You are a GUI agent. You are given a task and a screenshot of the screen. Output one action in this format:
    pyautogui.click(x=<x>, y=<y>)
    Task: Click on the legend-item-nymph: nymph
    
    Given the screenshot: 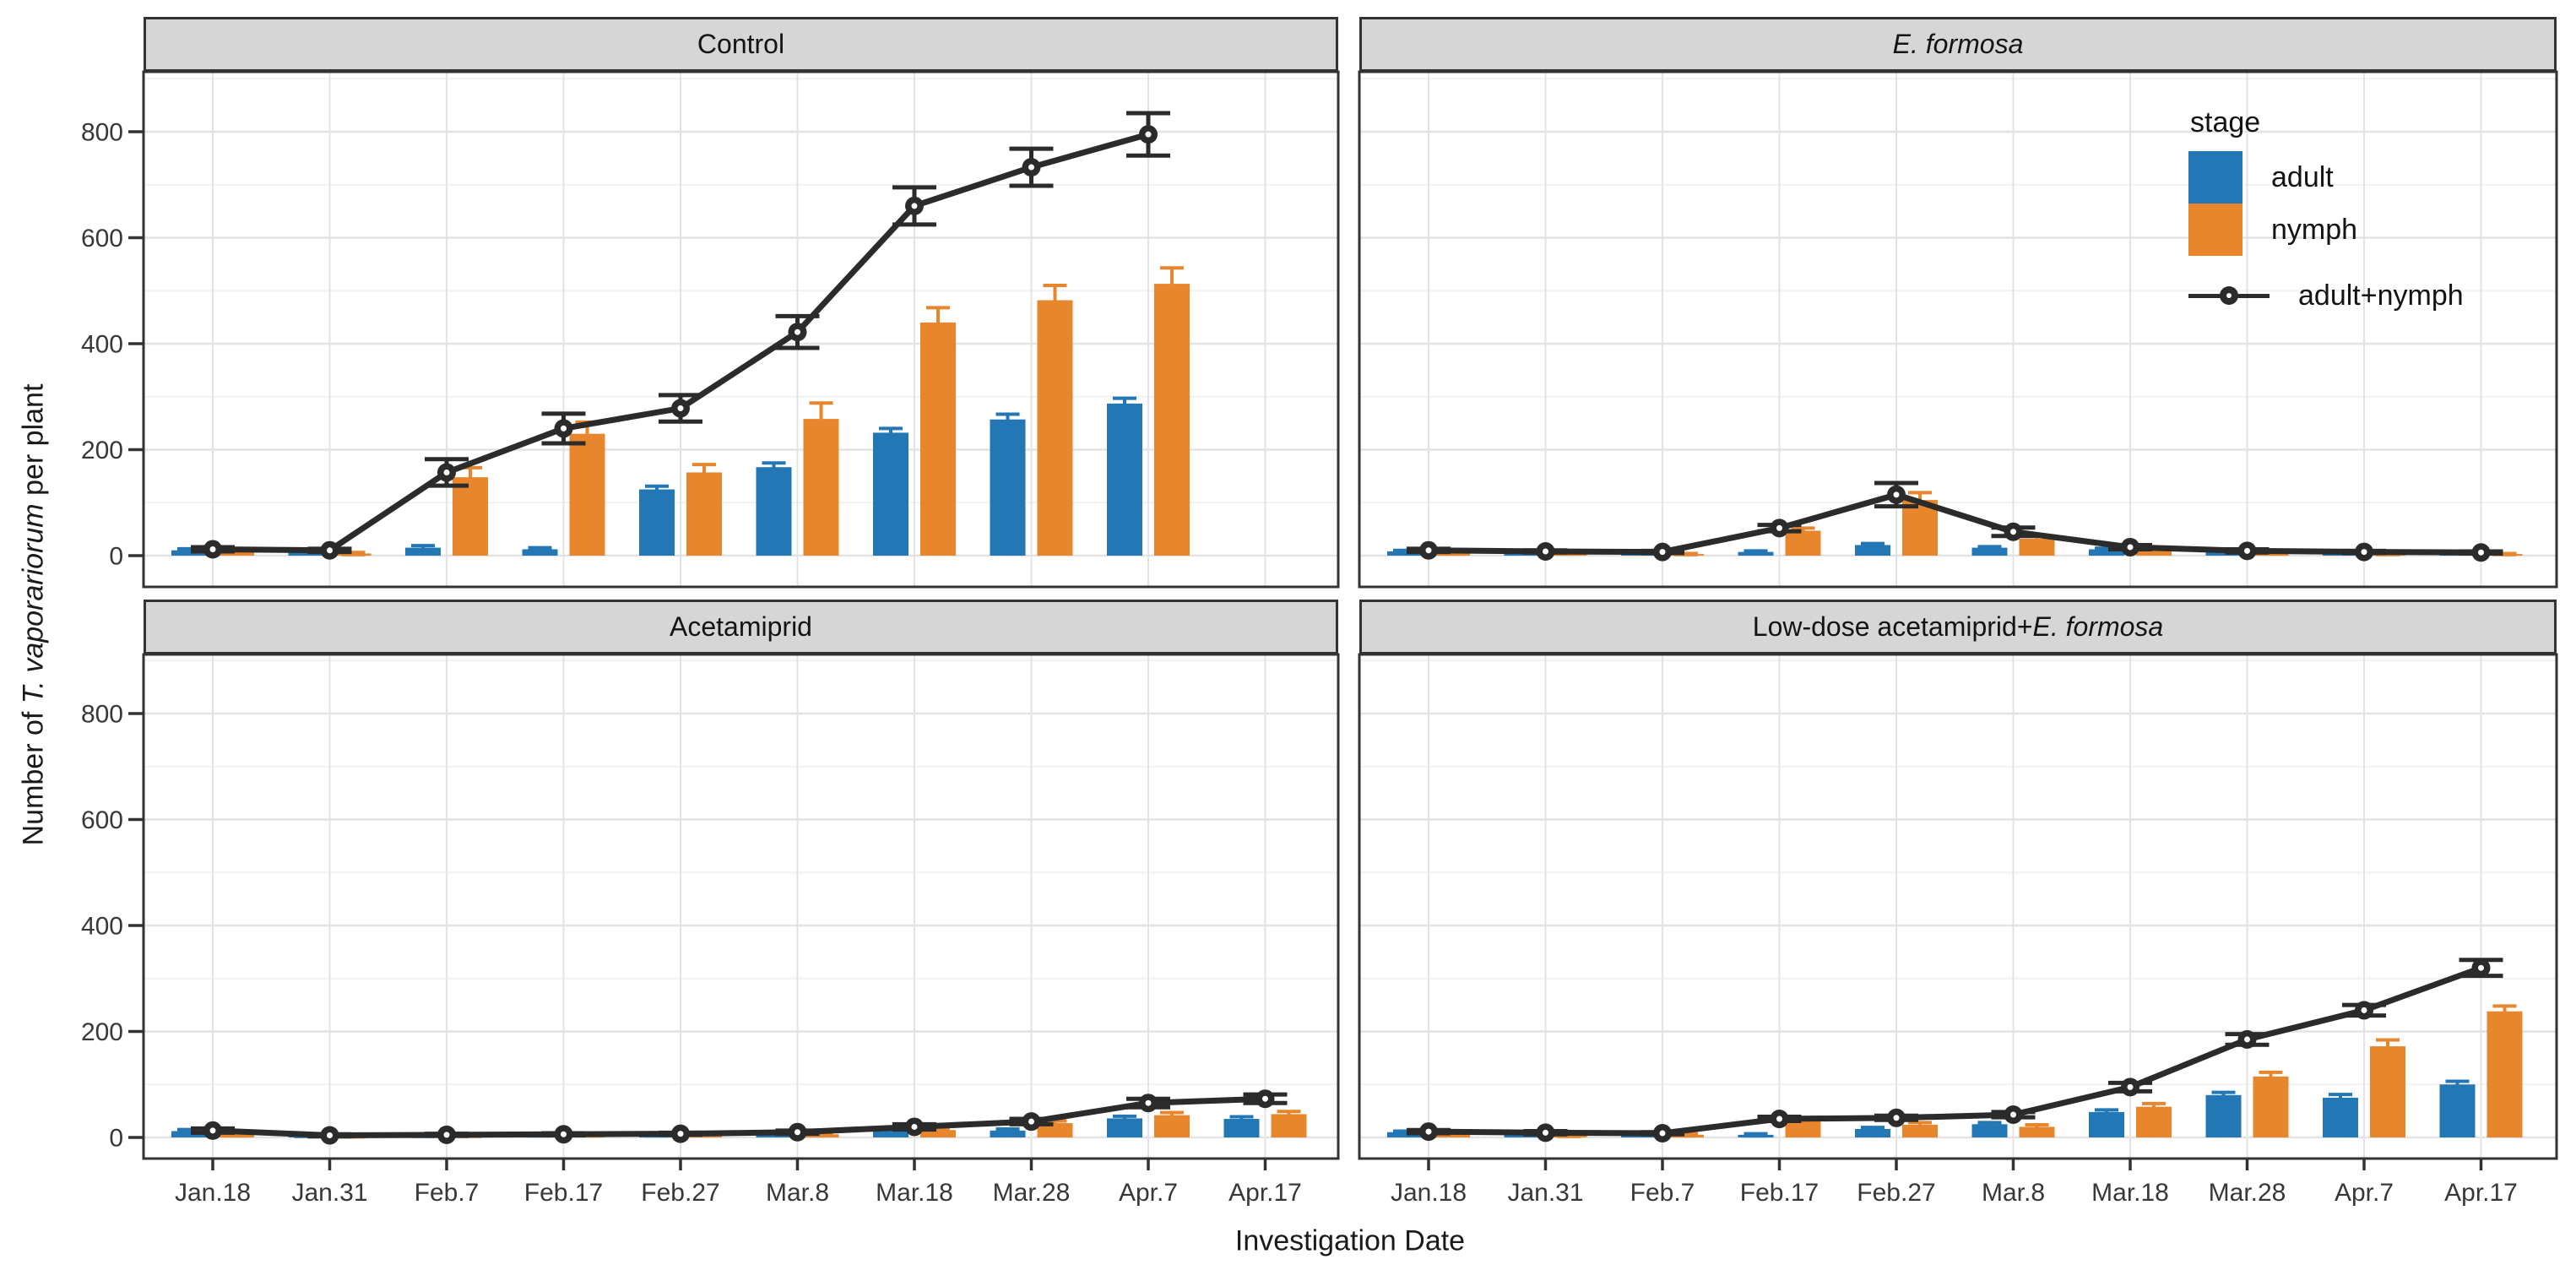 What is the action you would take?
    pyautogui.click(x=2326, y=230)
    